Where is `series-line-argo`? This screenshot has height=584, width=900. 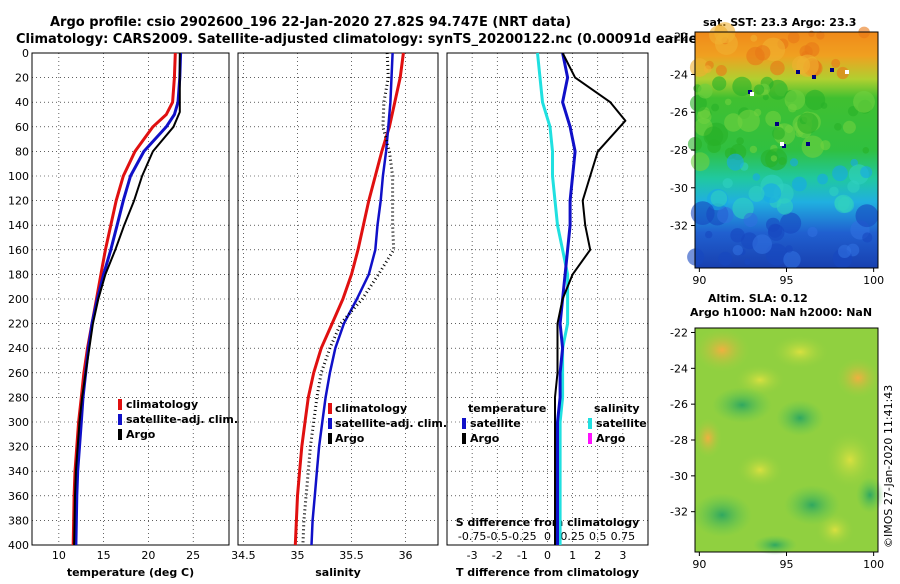
series-line-argo is located at coordinates (348, 299).